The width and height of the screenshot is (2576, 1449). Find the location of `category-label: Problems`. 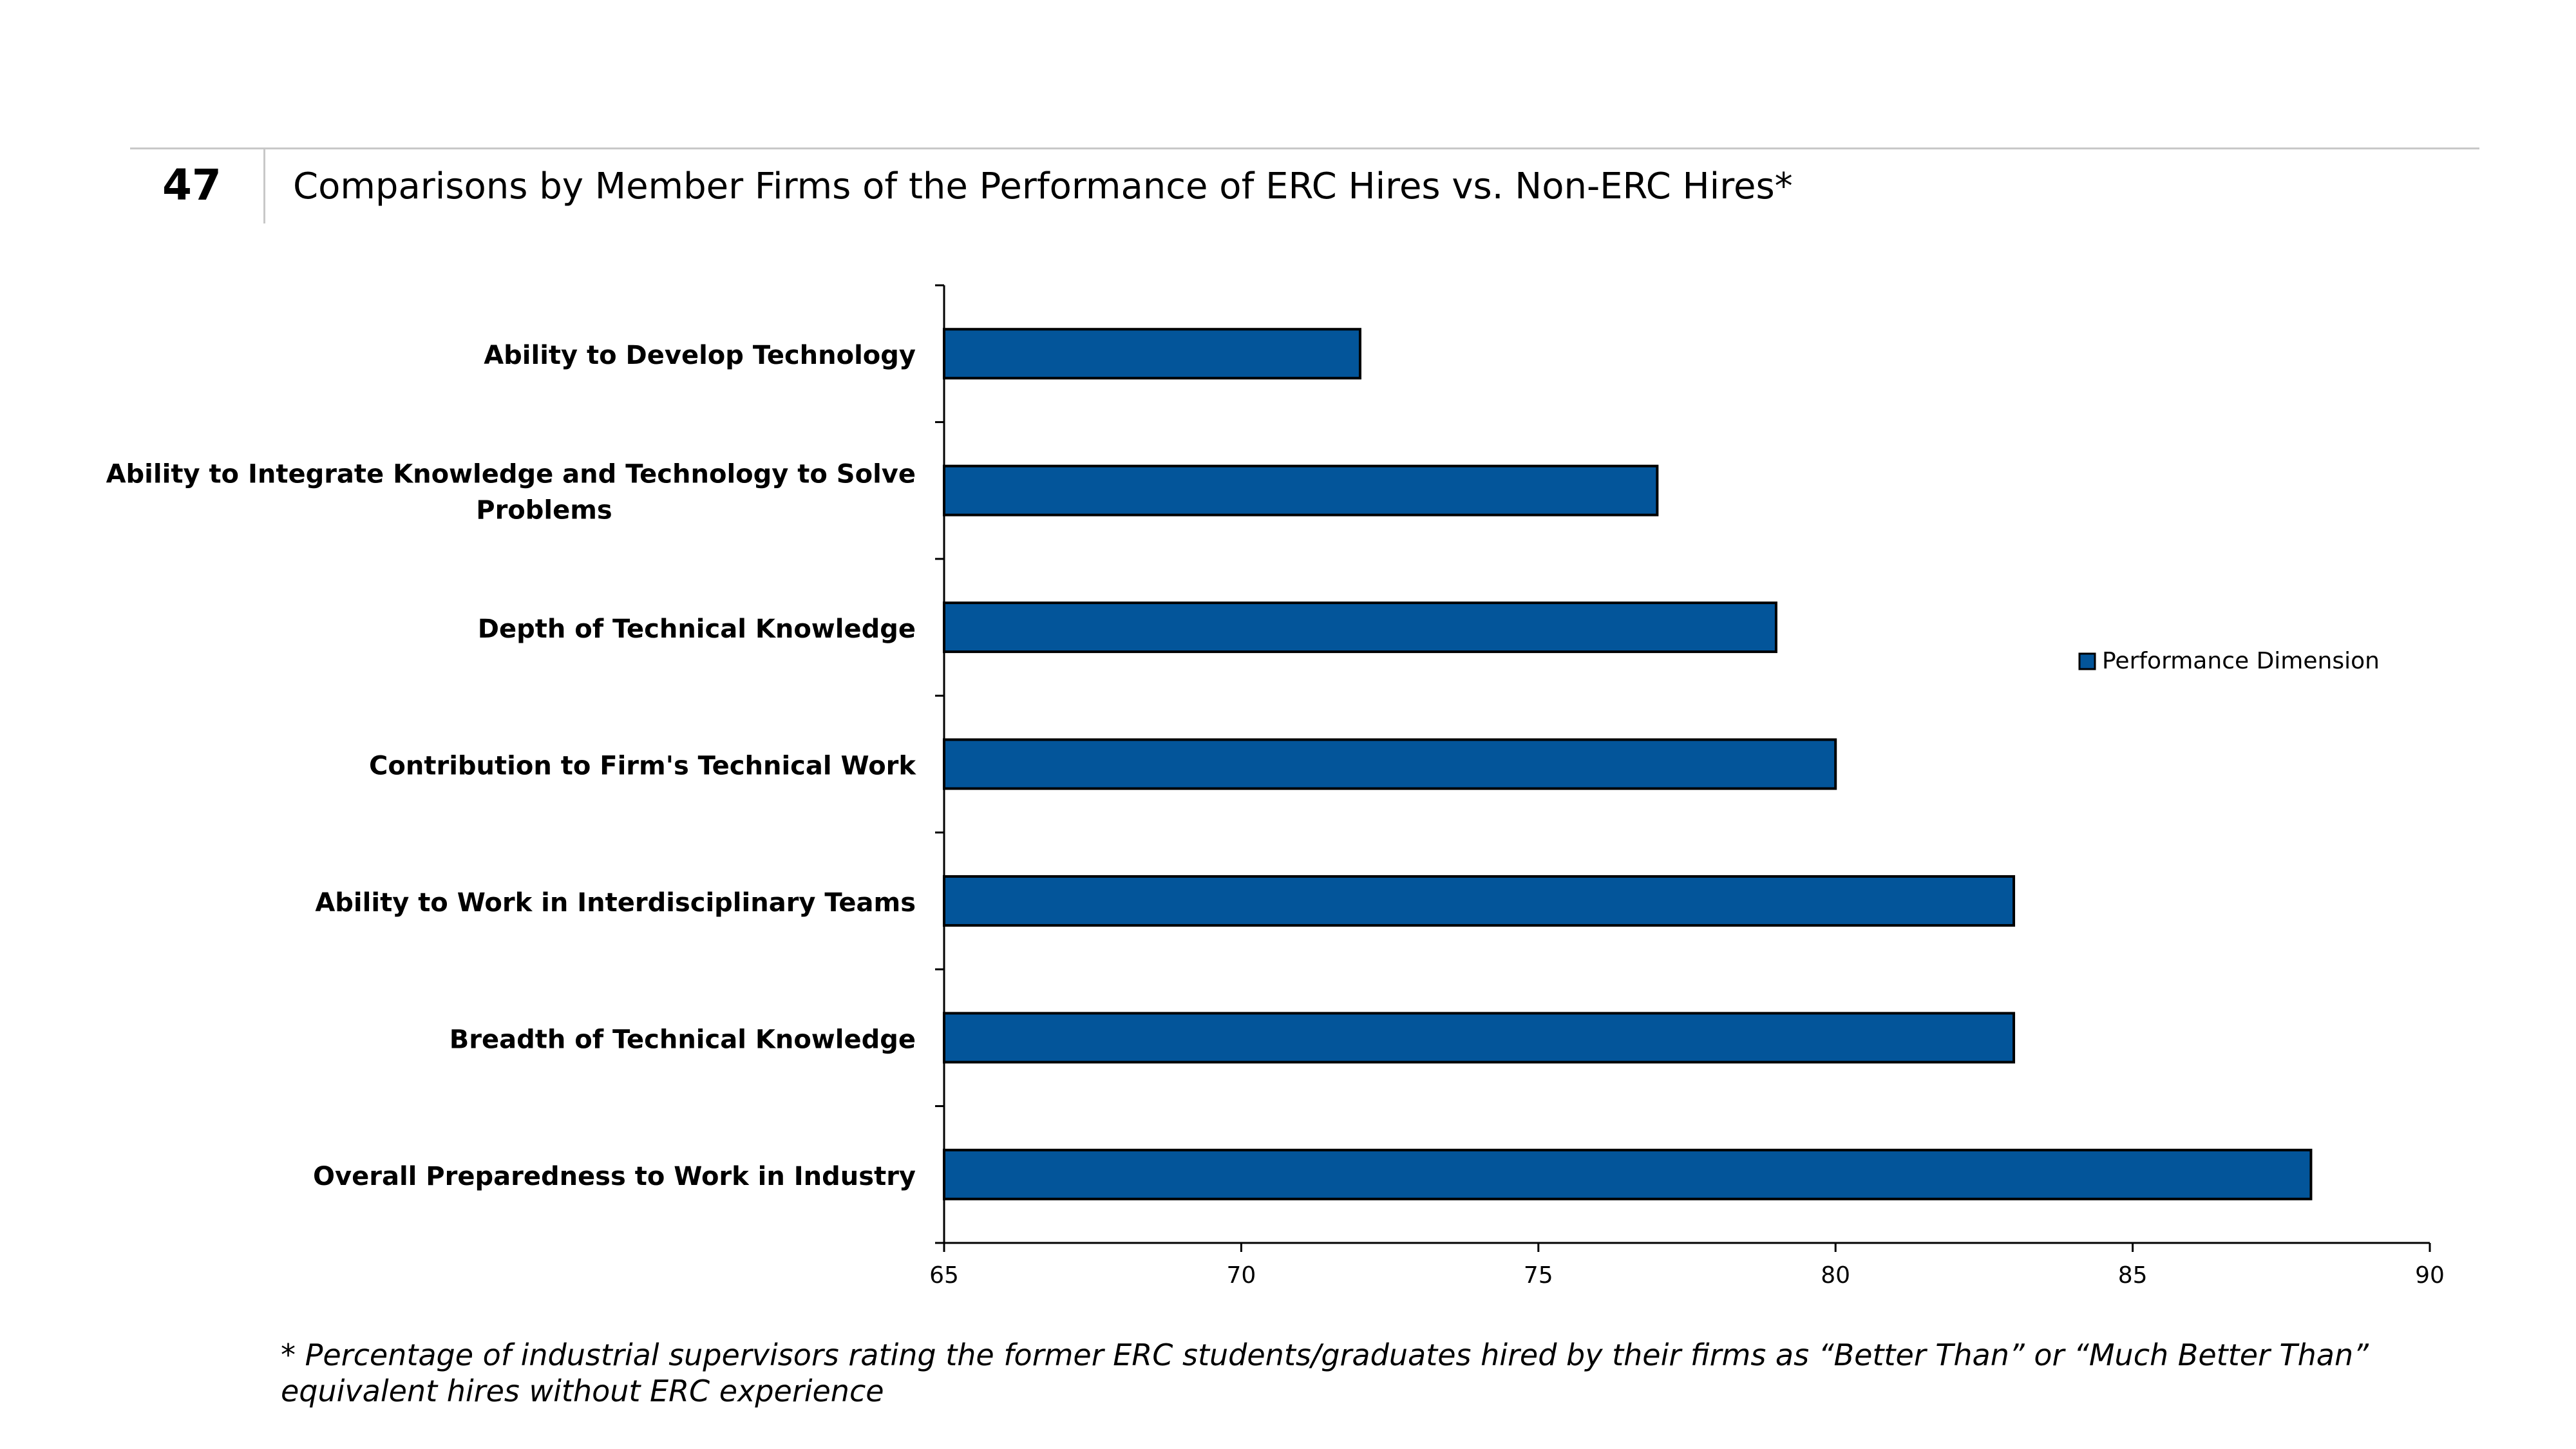

category-label: Problems is located at coordinates (544, 511).